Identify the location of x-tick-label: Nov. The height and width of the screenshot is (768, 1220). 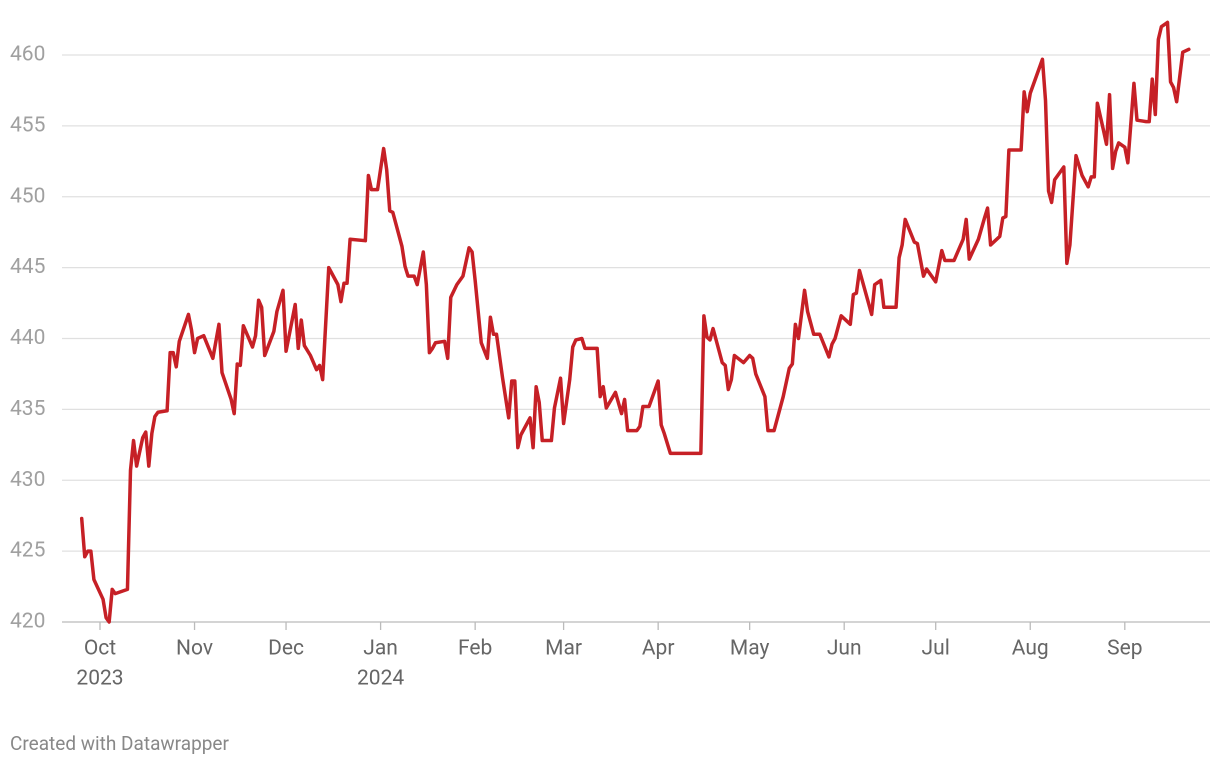
(194, 649).